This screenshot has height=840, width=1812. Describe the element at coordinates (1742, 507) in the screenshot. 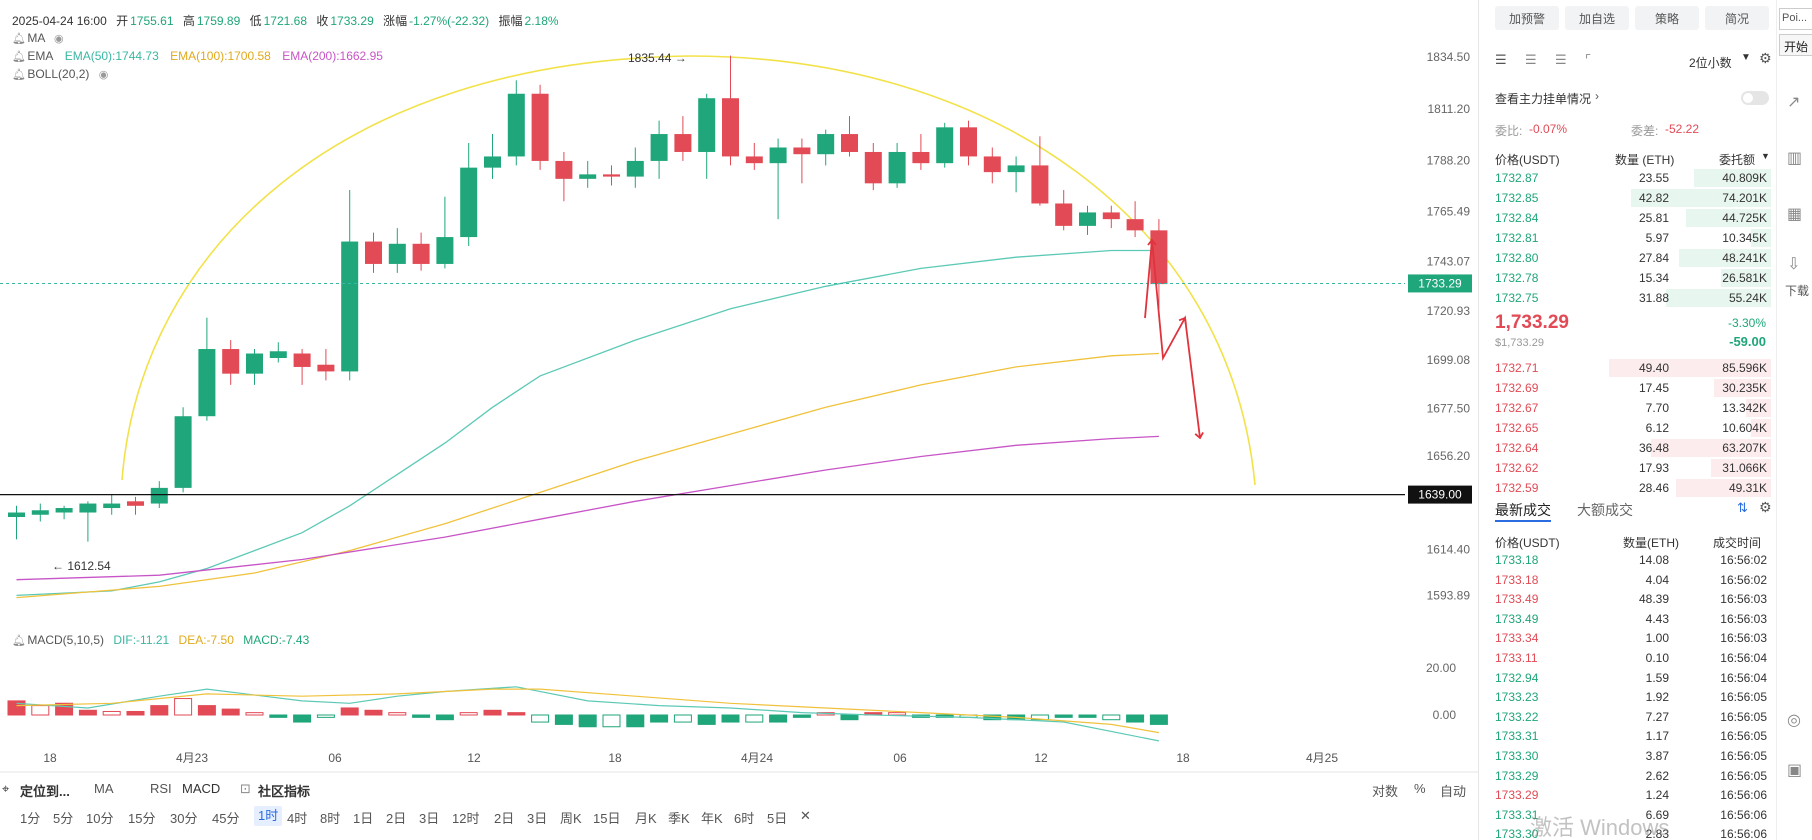

I see `filter-icon: ⇅` at that location.